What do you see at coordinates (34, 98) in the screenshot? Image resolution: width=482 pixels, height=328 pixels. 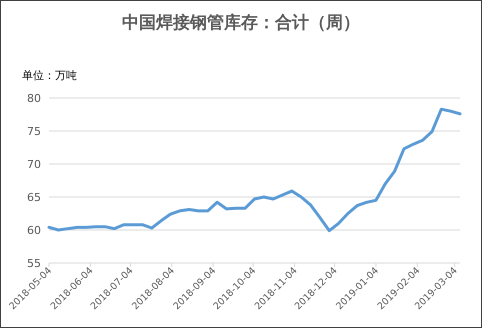 I see `y-tick-label: 80` at bounding box center [34, 98].